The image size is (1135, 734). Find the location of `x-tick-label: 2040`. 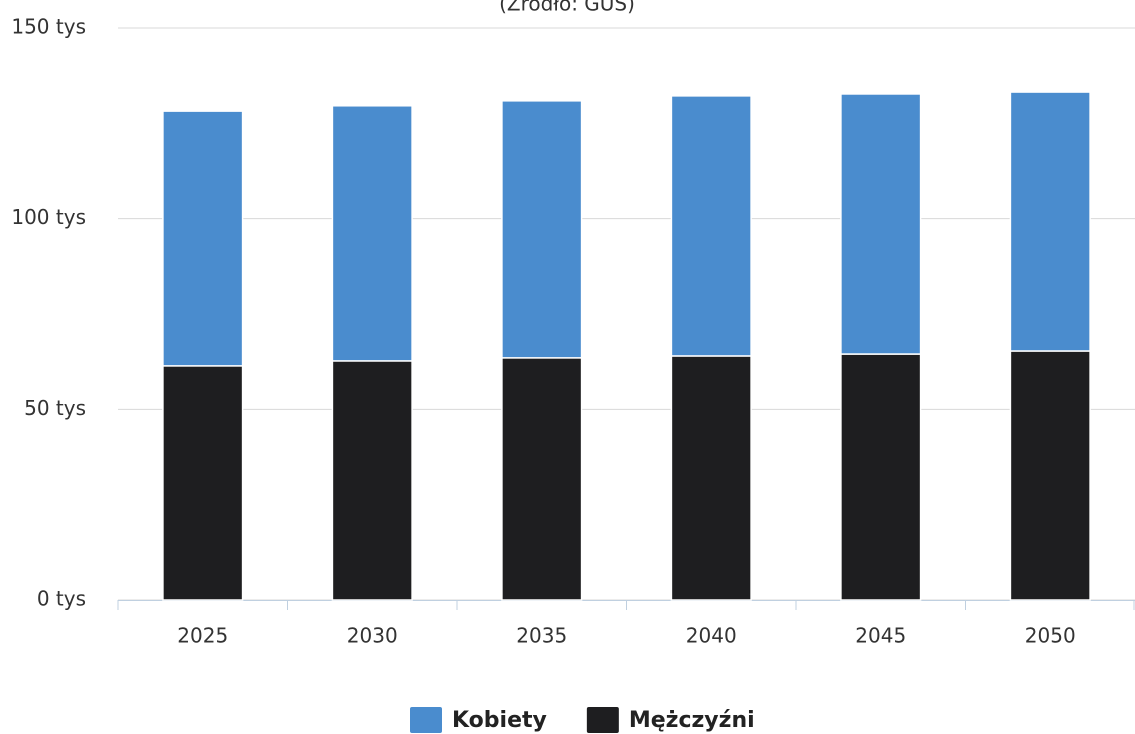

x-tick-label: 2040 is located at coordinates (711, 636).